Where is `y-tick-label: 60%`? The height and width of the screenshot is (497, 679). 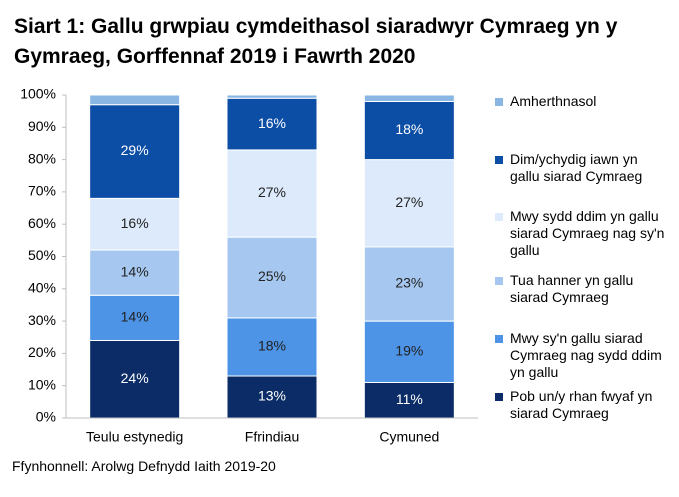 y-tick-label: 60% is located at coordinates (42, 223).